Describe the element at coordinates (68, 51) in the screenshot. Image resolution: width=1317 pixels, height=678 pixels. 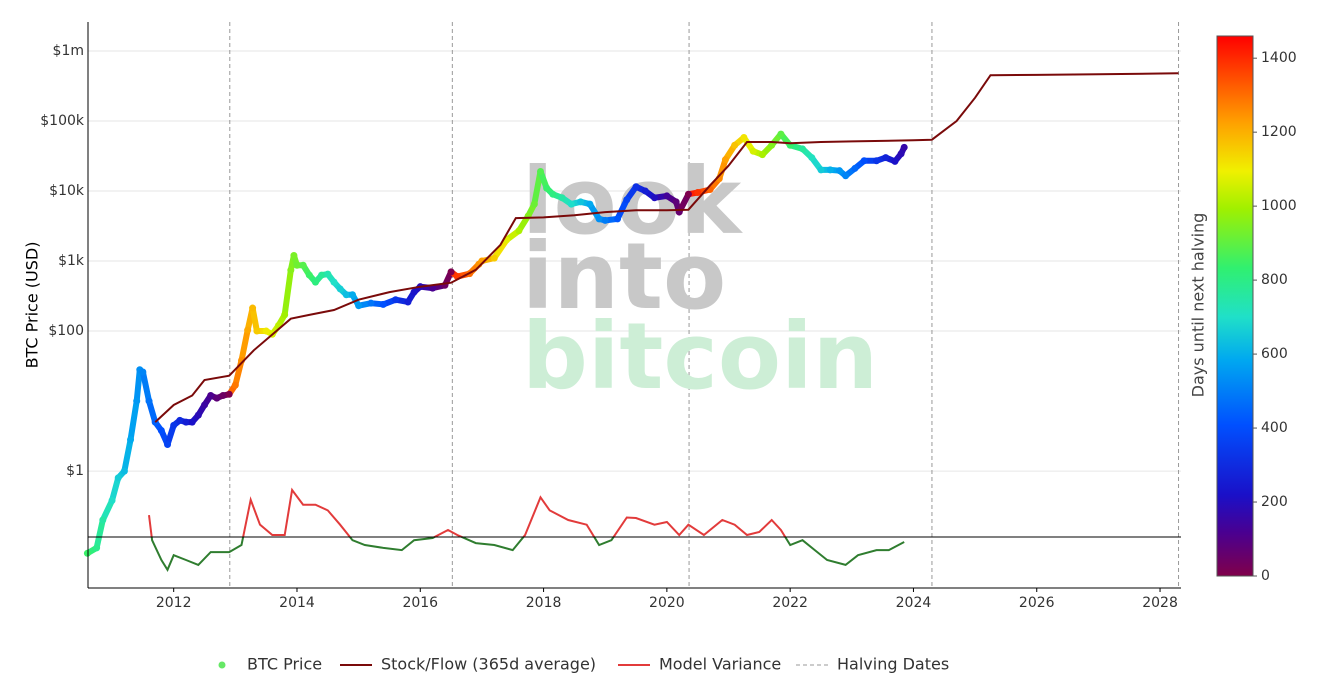
I see `y-tick-label: $1m` at that location.